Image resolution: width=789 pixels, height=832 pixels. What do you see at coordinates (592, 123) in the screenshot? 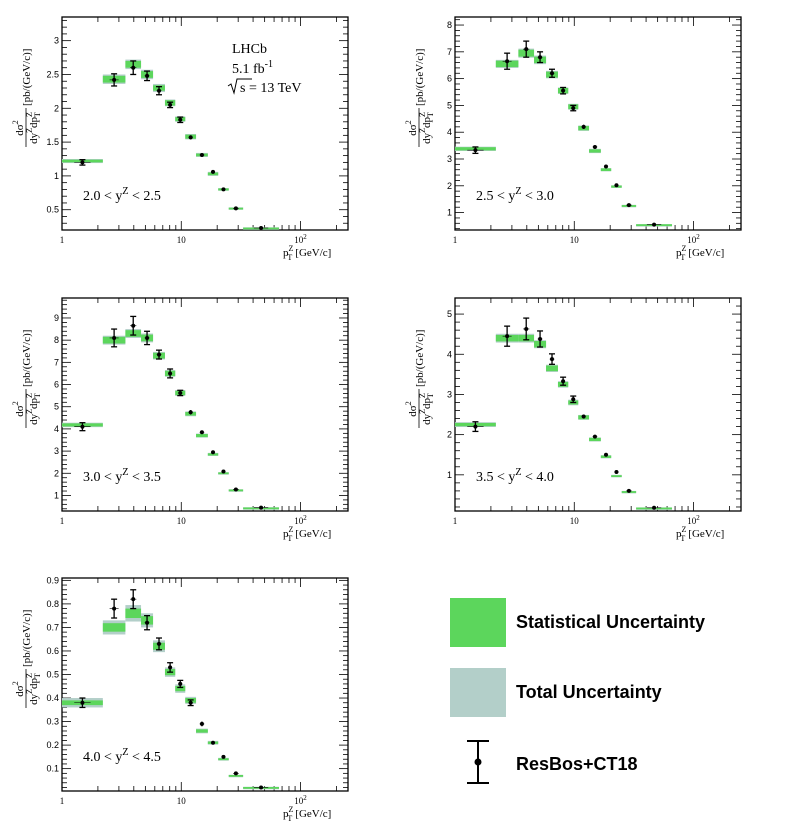
I see `x-tick-marks` at bounding box center [592, 123].